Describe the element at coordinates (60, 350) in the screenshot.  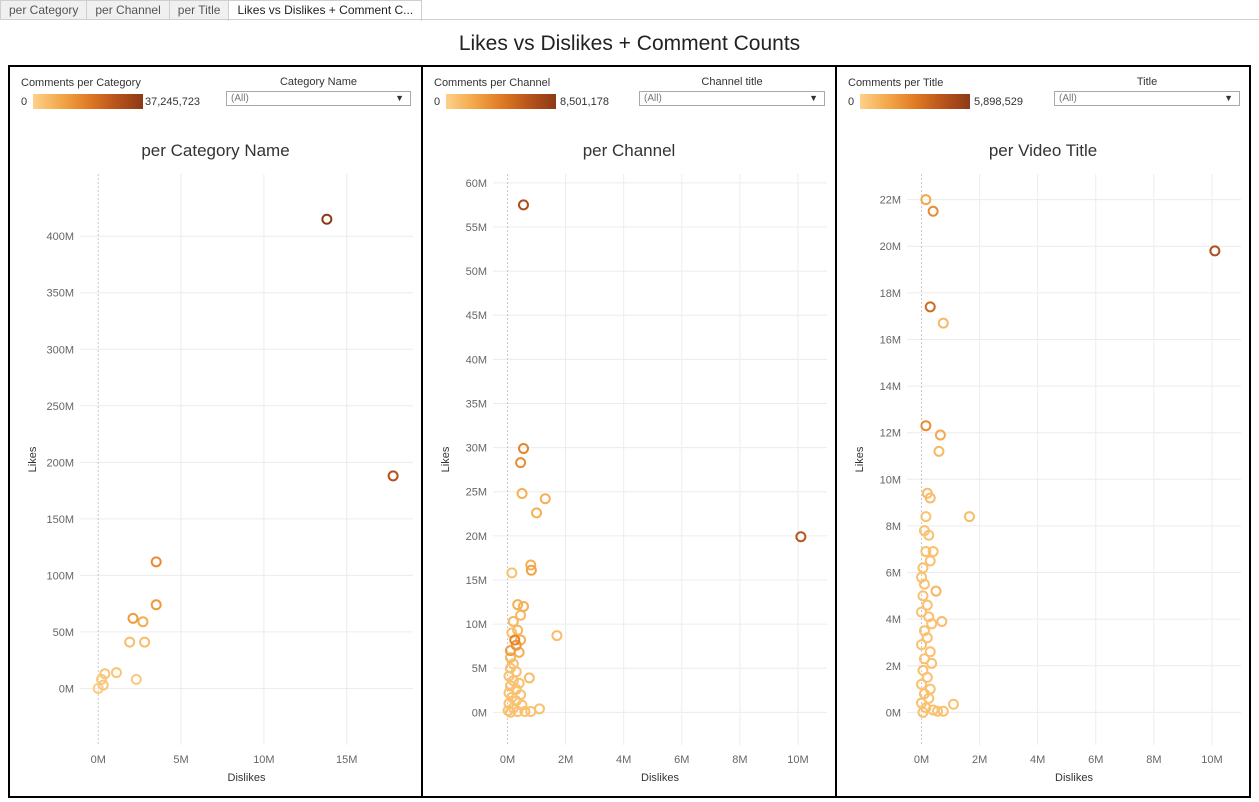
I see `y-tick-label: 300M` at that location.